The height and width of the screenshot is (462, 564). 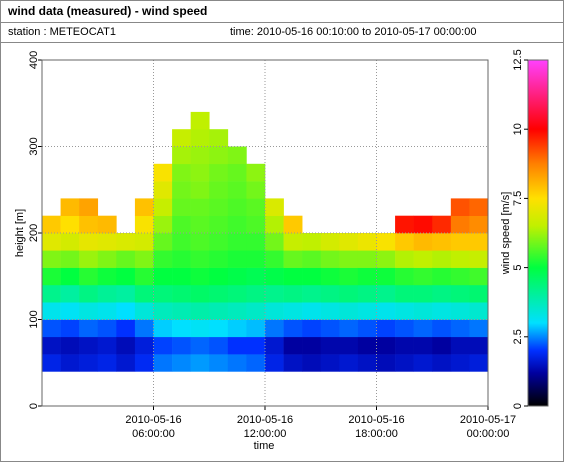 I want to click on x-tick-label: 2010-05-17, so click(x=488, y=420).